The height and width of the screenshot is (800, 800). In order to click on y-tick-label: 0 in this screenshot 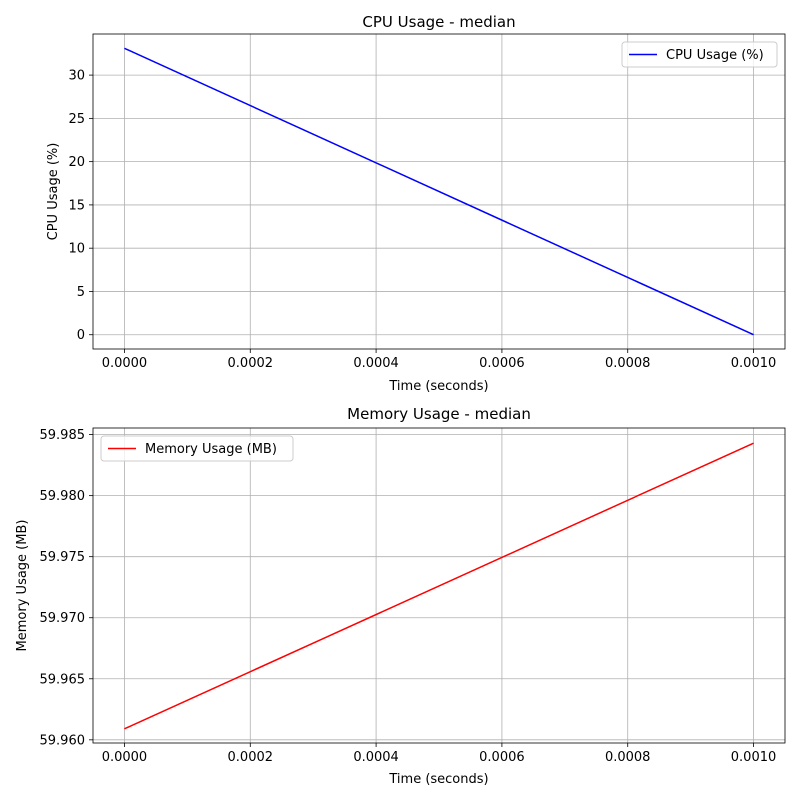, I will do `click(81, 335)`.